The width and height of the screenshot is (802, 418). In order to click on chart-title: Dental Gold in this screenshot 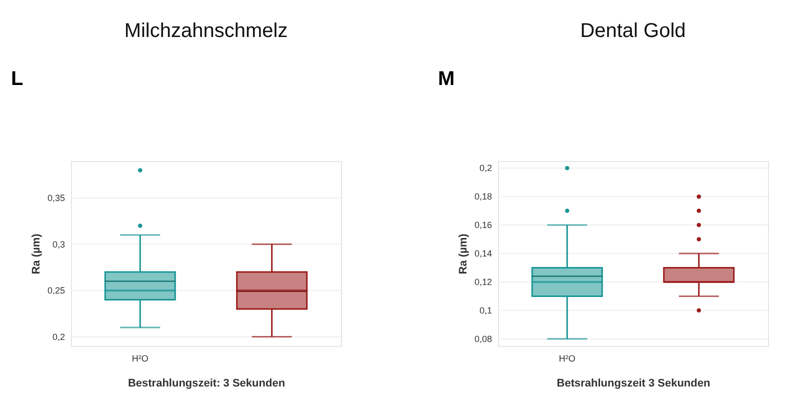, I will do `click(633, 31)`.